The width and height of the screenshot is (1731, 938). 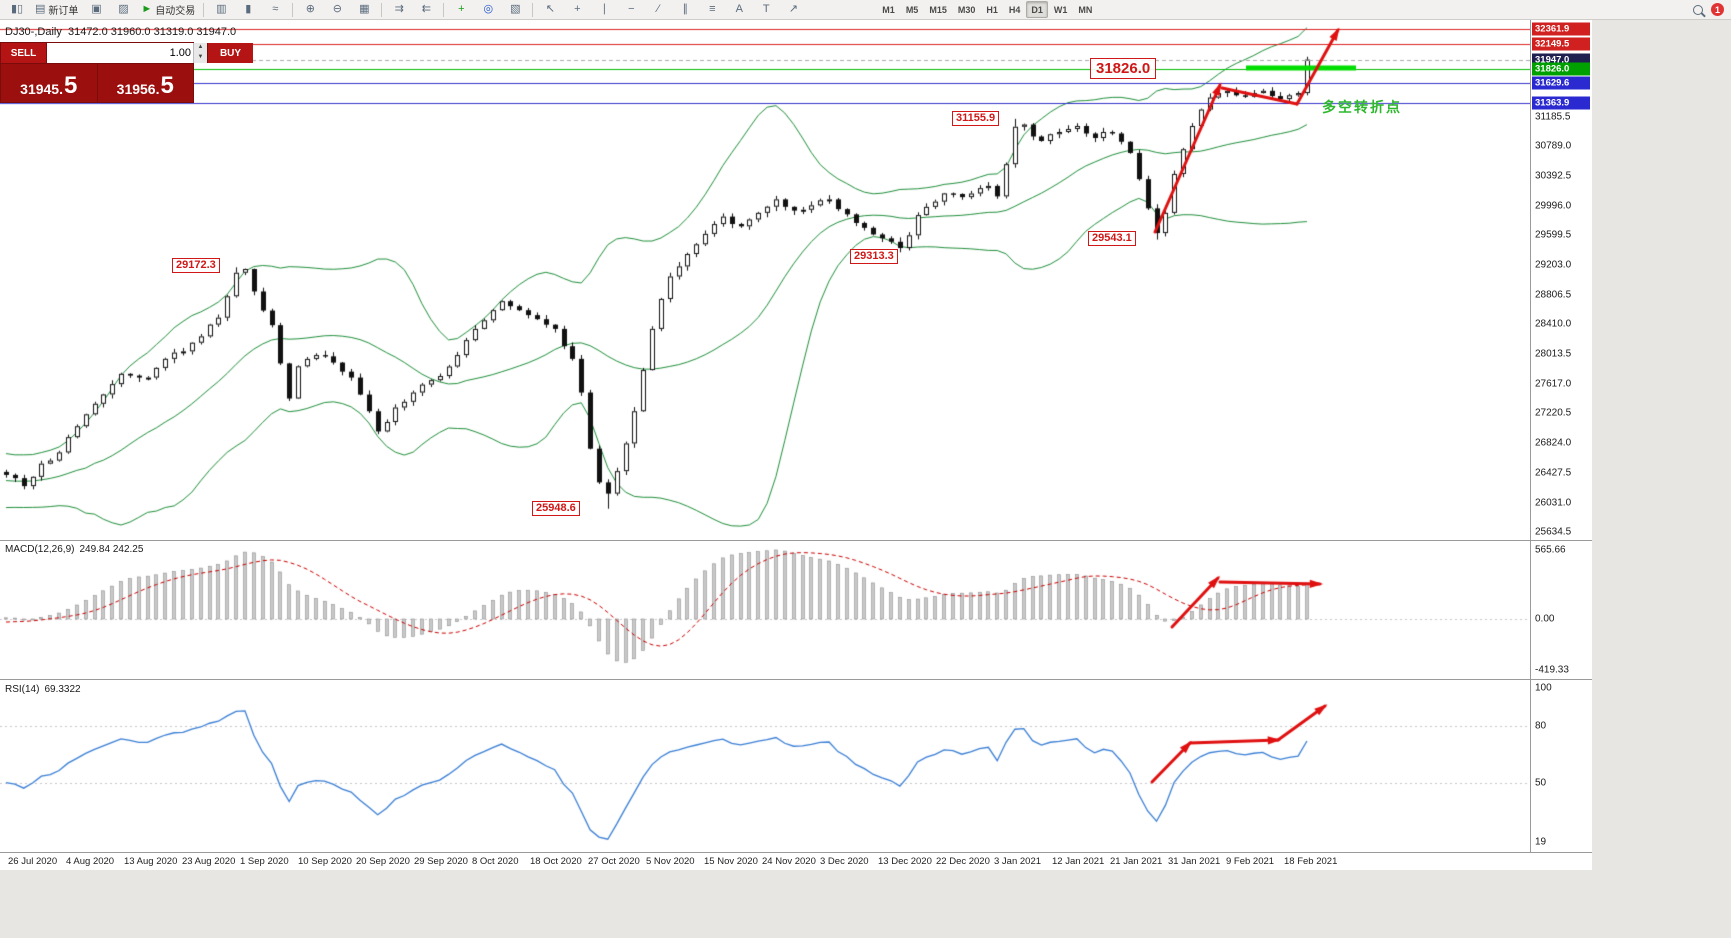 I want to click on arrows-icon: ↗, so click(x=793, y=9).